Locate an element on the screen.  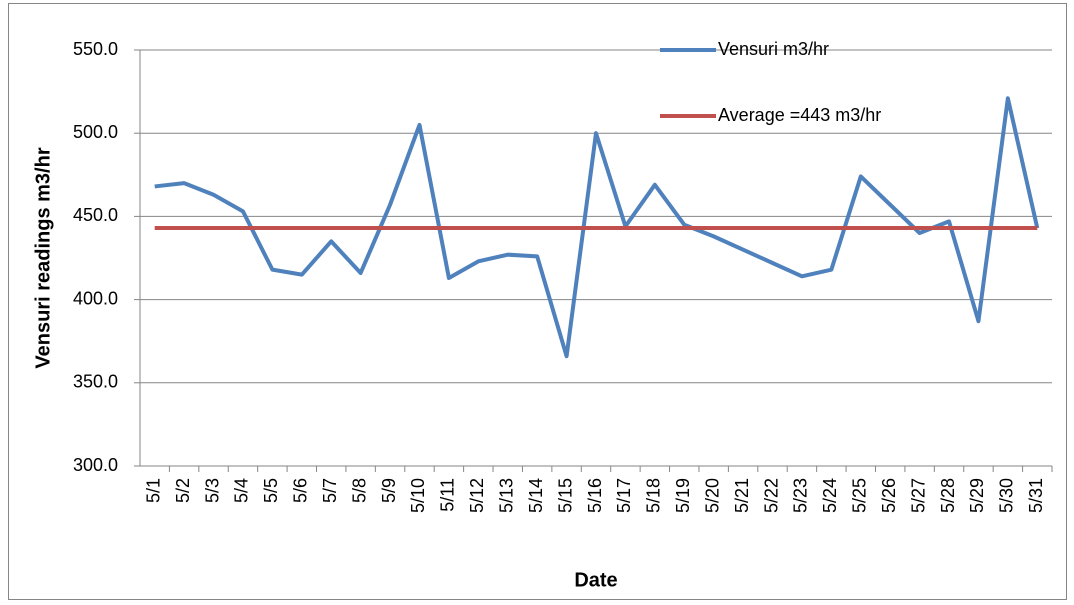
x-tick-label: 5/8 is located at coordinates (359, 490).